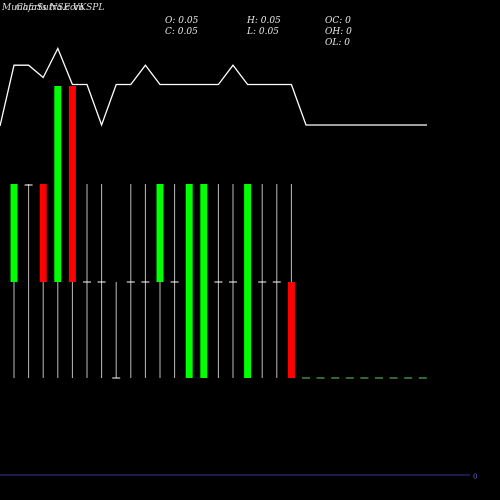  I want to click on low-value: L: 0.05, so click(263, 32).